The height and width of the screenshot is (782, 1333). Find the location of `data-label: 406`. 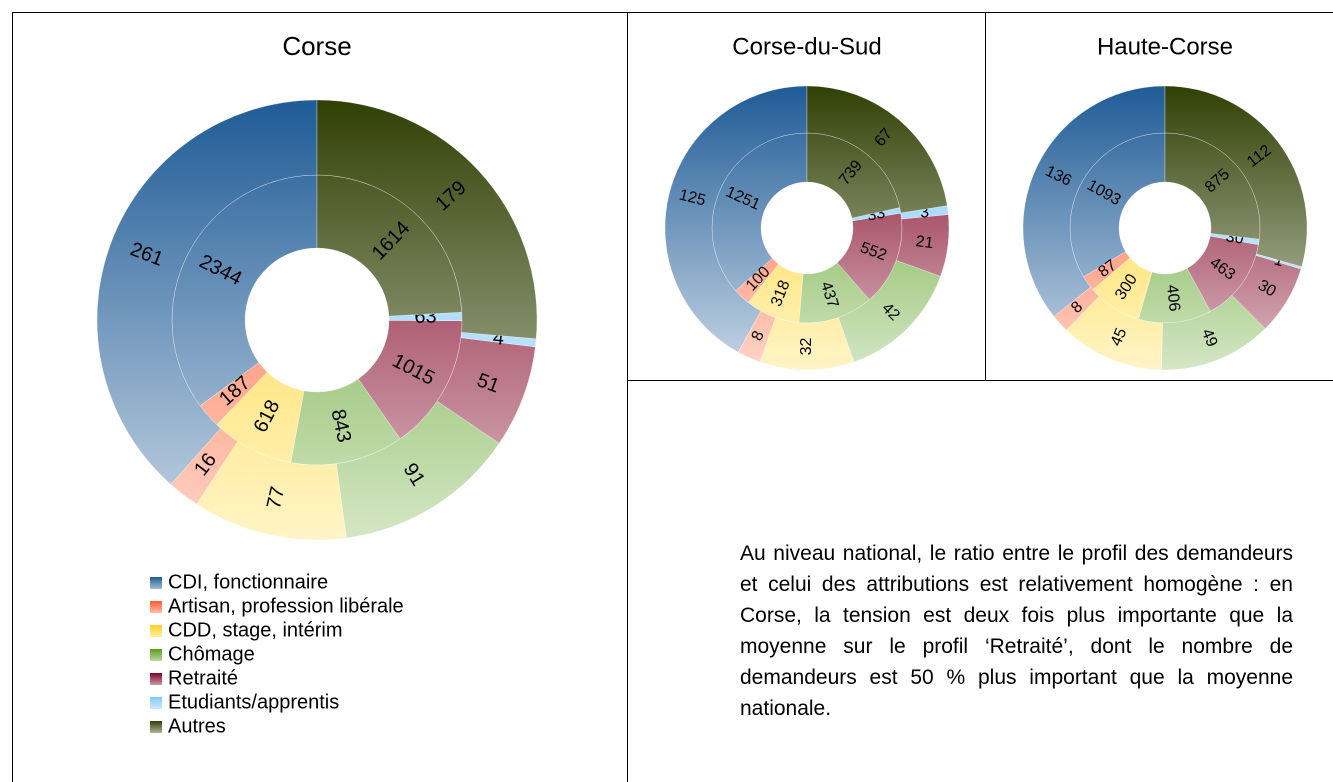

data-label: 406 is located at coordinates (1173, 298).